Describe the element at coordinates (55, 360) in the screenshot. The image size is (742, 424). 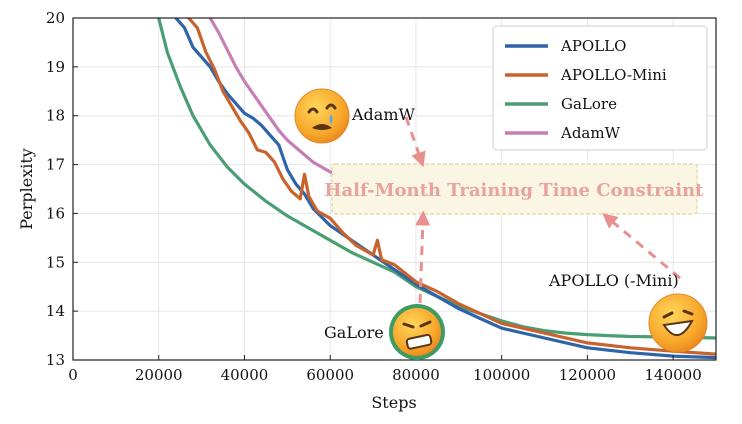
I see `y-tick-label: 13` at that location.